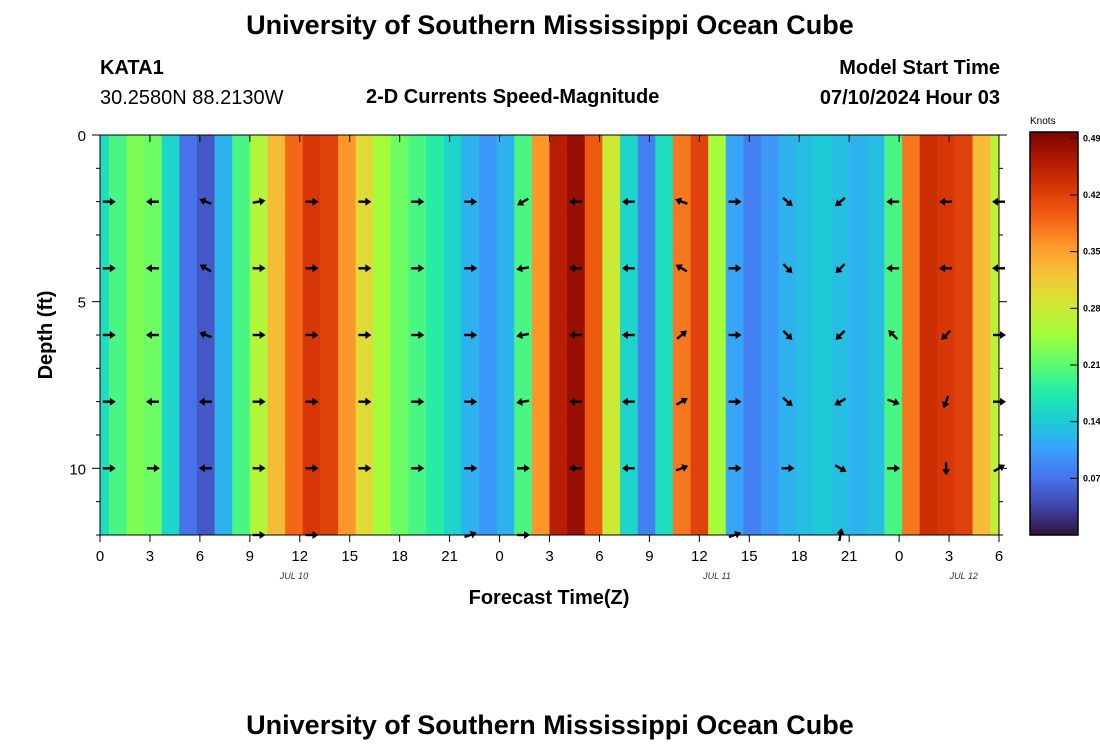  Describe the element at coordinates (1091, 422) in the screenshot. I see `colorbar-tick-label: 0.14062` at that location.